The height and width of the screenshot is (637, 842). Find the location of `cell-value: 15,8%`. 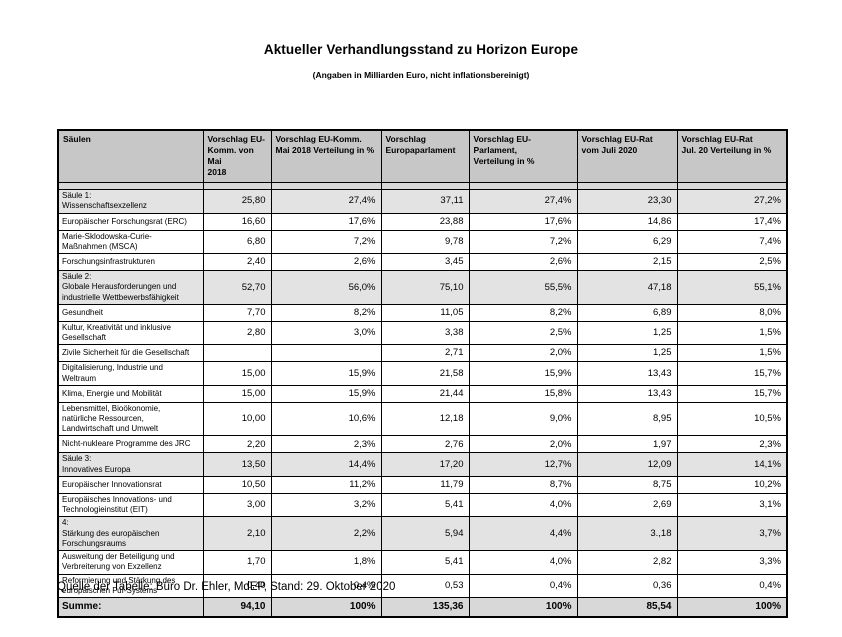

cell-value: 15,8% is located at coordinates (523, 393).